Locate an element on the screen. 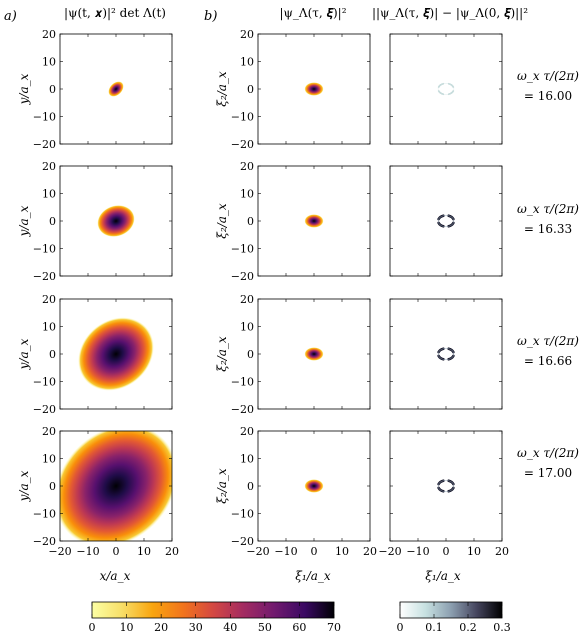 The image size is (584, 634). row-label-1: ω_x τ/(2π) = 16.00 is located at coordinates (548, 86).